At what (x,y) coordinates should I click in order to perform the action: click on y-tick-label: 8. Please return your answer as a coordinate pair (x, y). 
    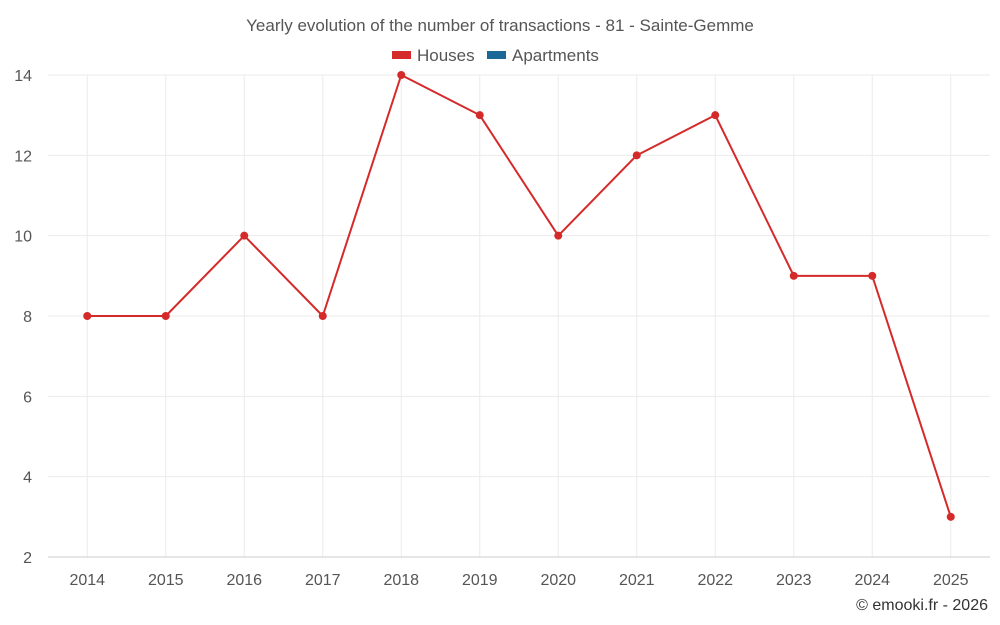
    Looking at the image, I should click on (27, 317).